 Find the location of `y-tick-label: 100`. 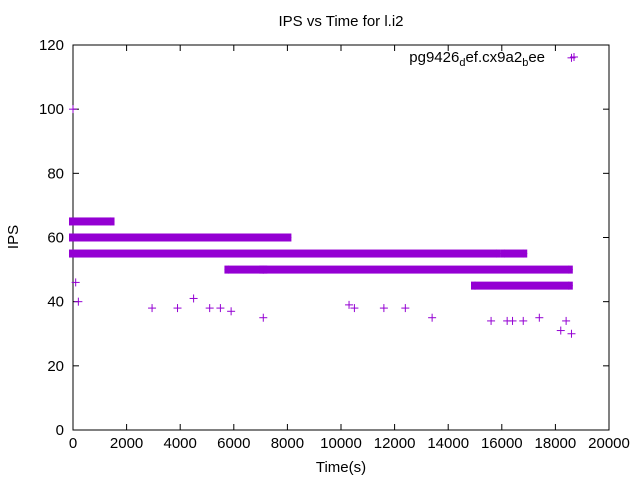

y-tick-label: 100 is located at coordinates (51, 109).